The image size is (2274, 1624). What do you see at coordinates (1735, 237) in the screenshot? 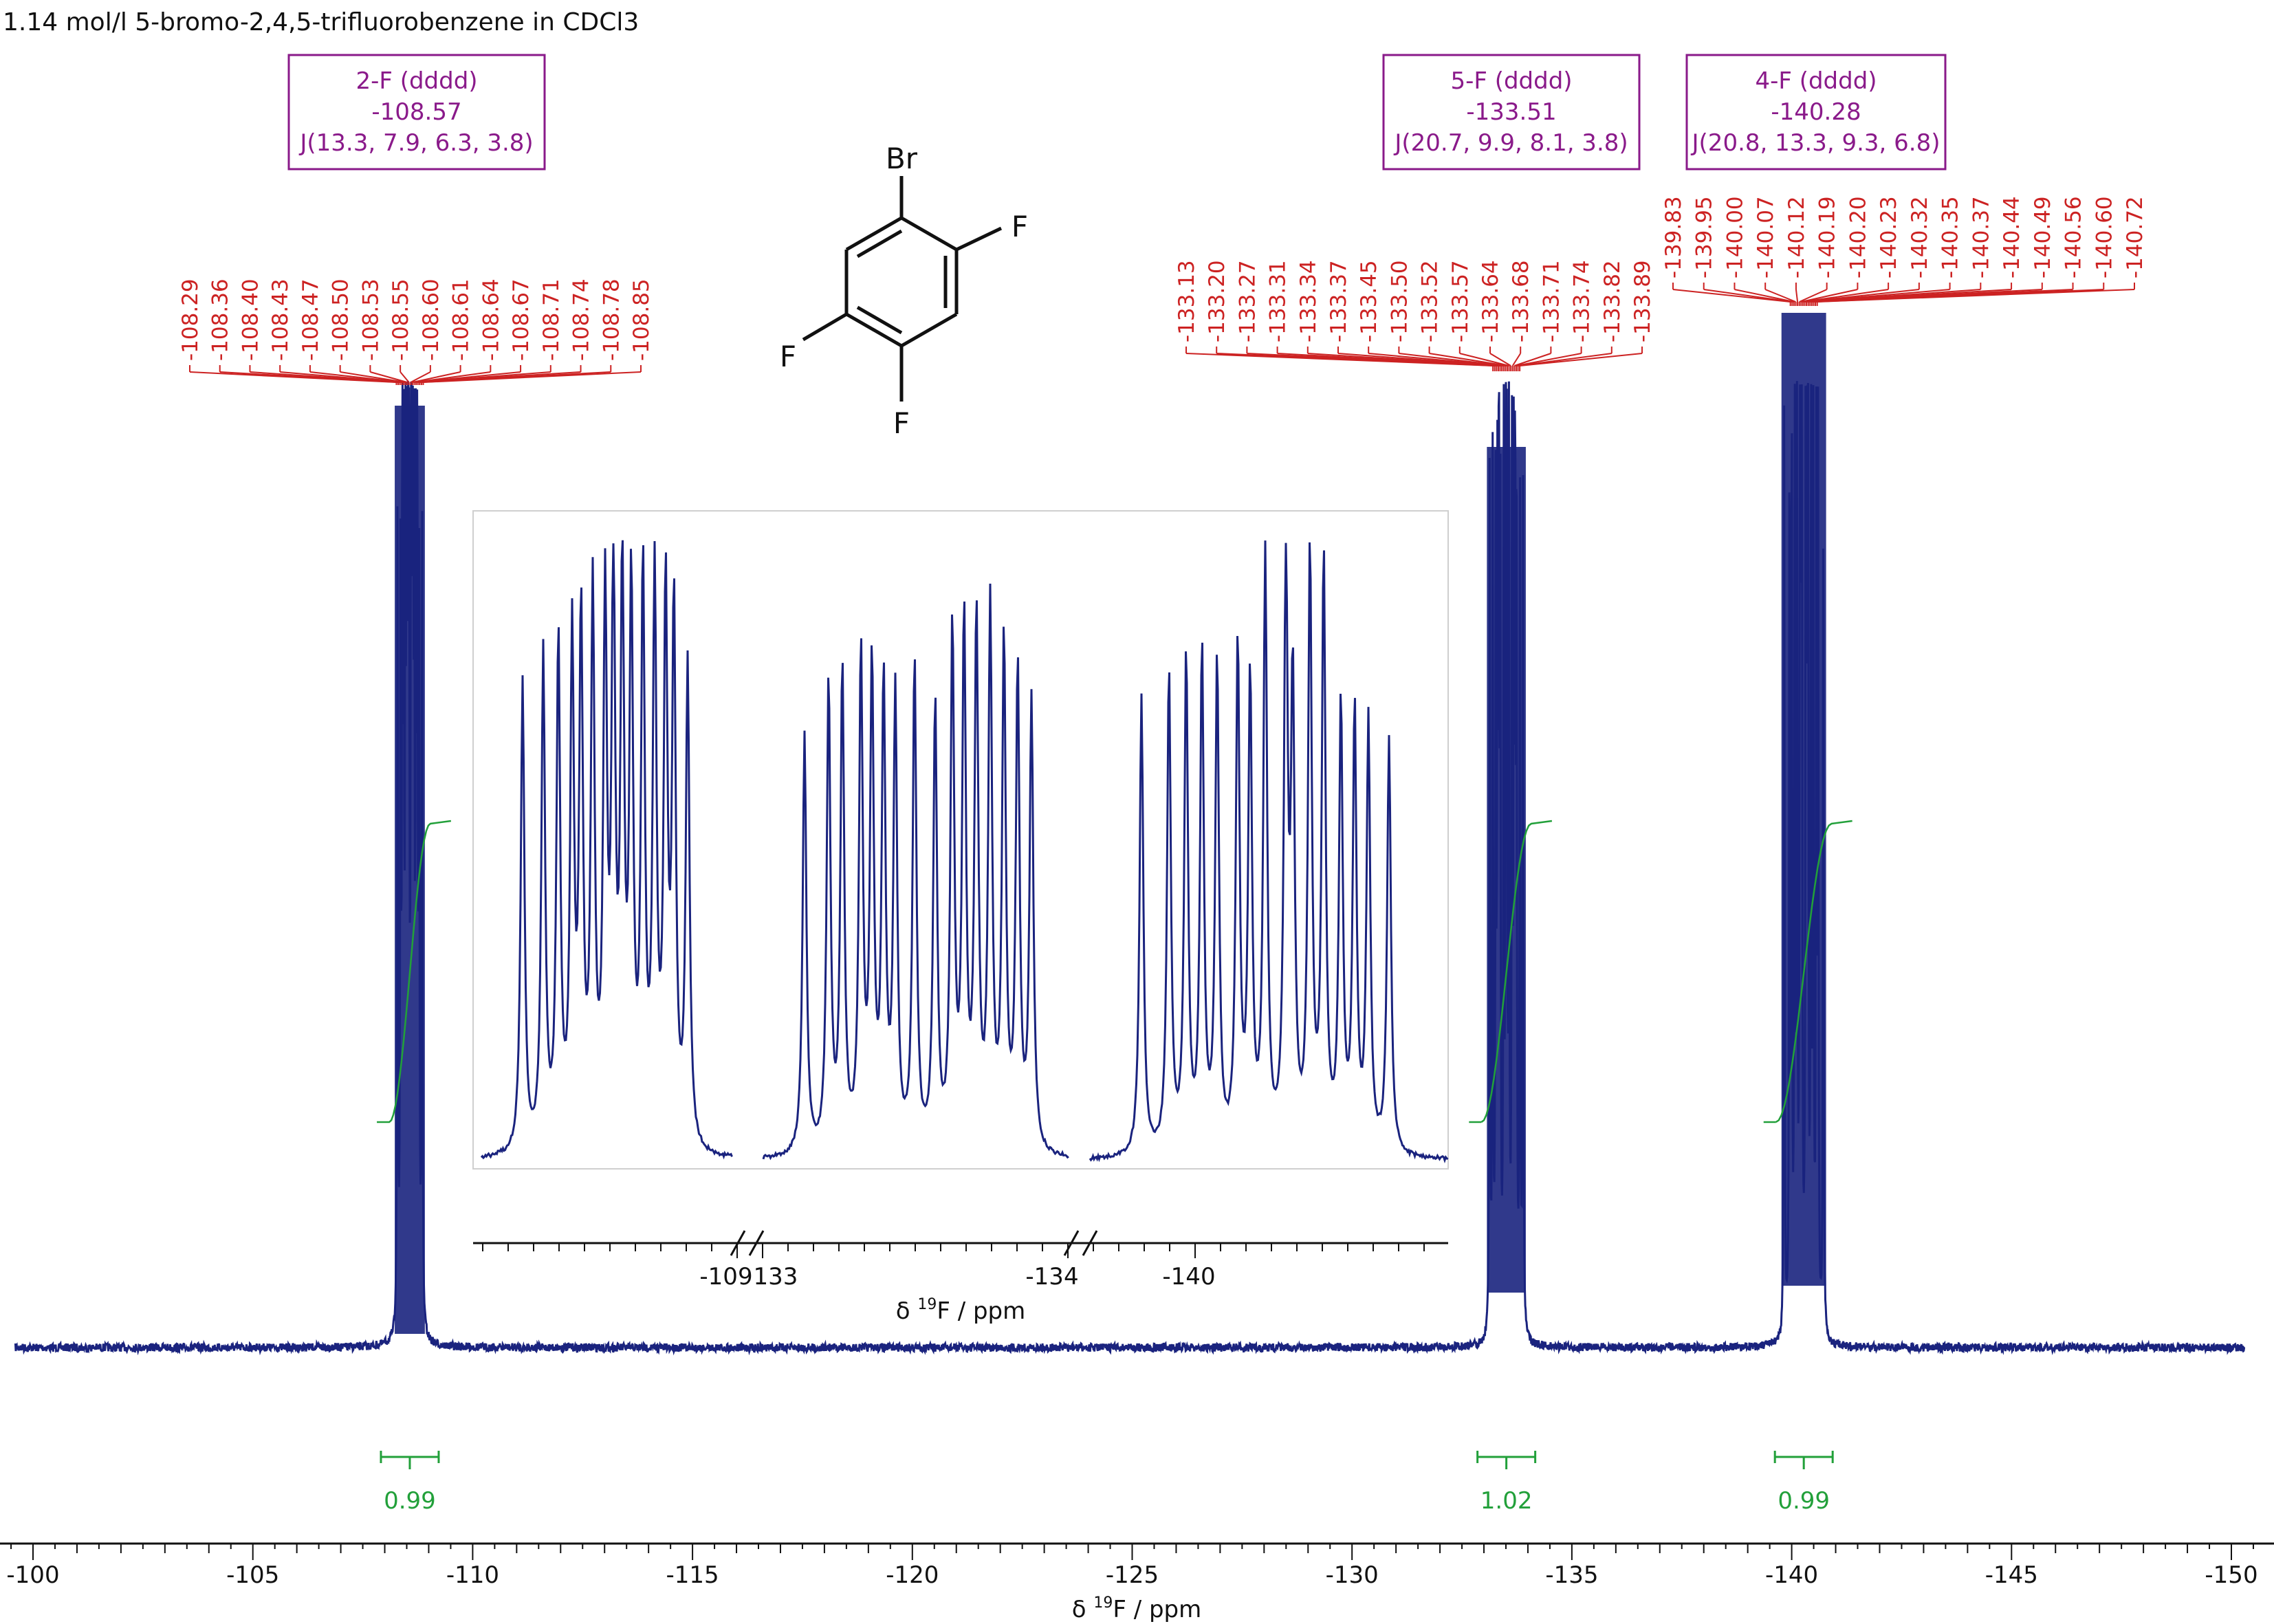
I see `peak-label: -140.00` at bounding box center [1735, 237].